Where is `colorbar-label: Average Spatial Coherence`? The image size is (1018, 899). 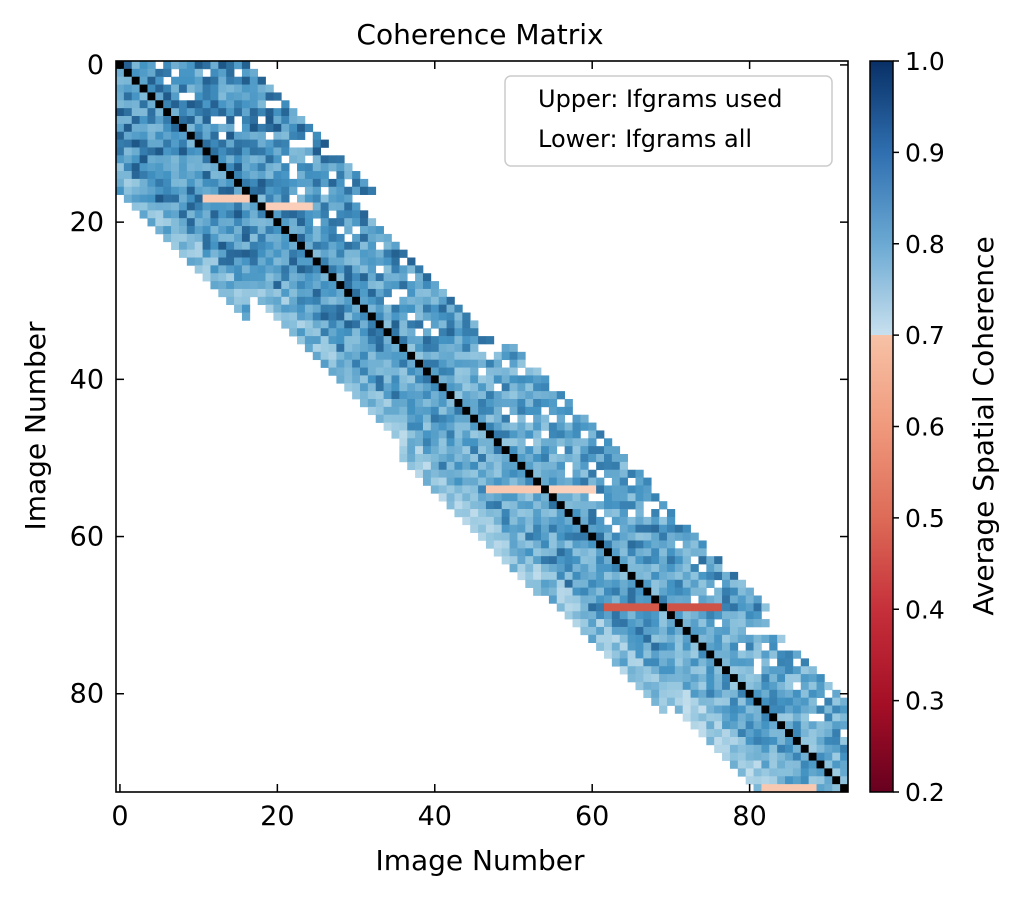 colorbar-label: Average Spatial Coherence is located at coordinates (983, 425).